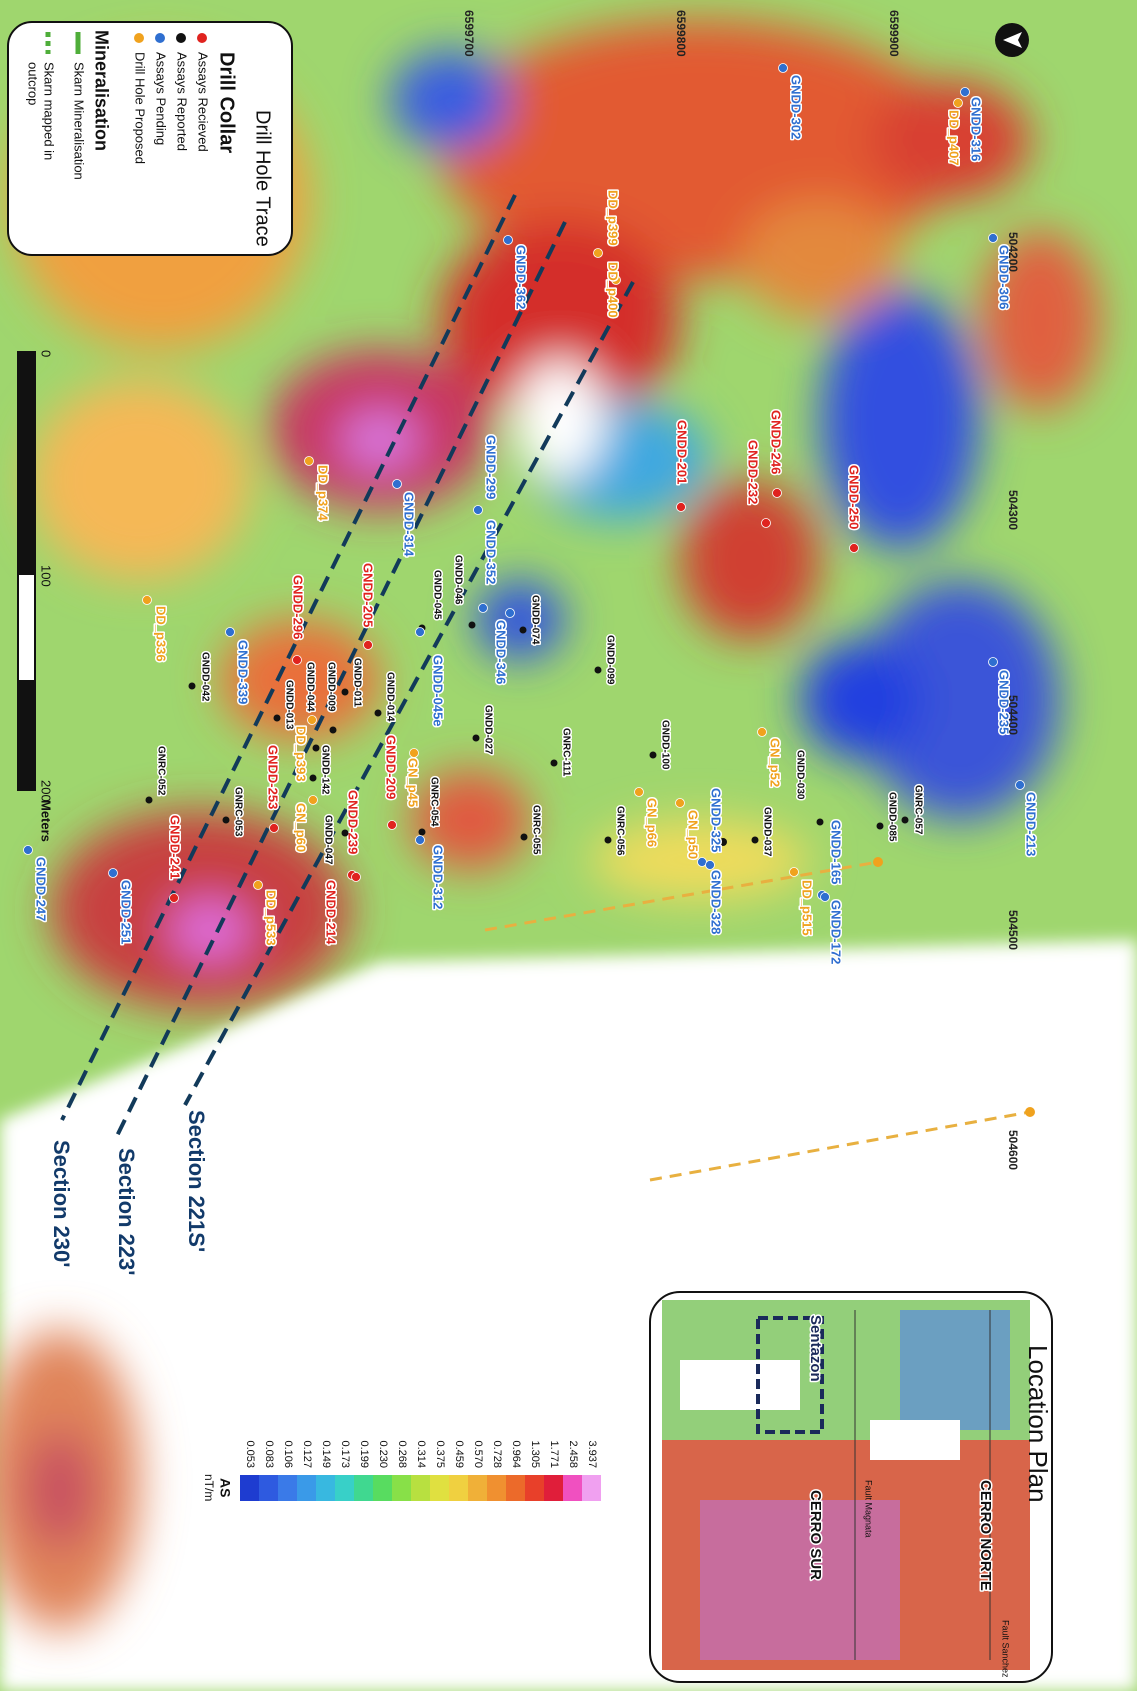 Image resolution: width=1137 pixels, height=1696 pixels. I want to click on easting-label: 504500, so click(1013, 930).